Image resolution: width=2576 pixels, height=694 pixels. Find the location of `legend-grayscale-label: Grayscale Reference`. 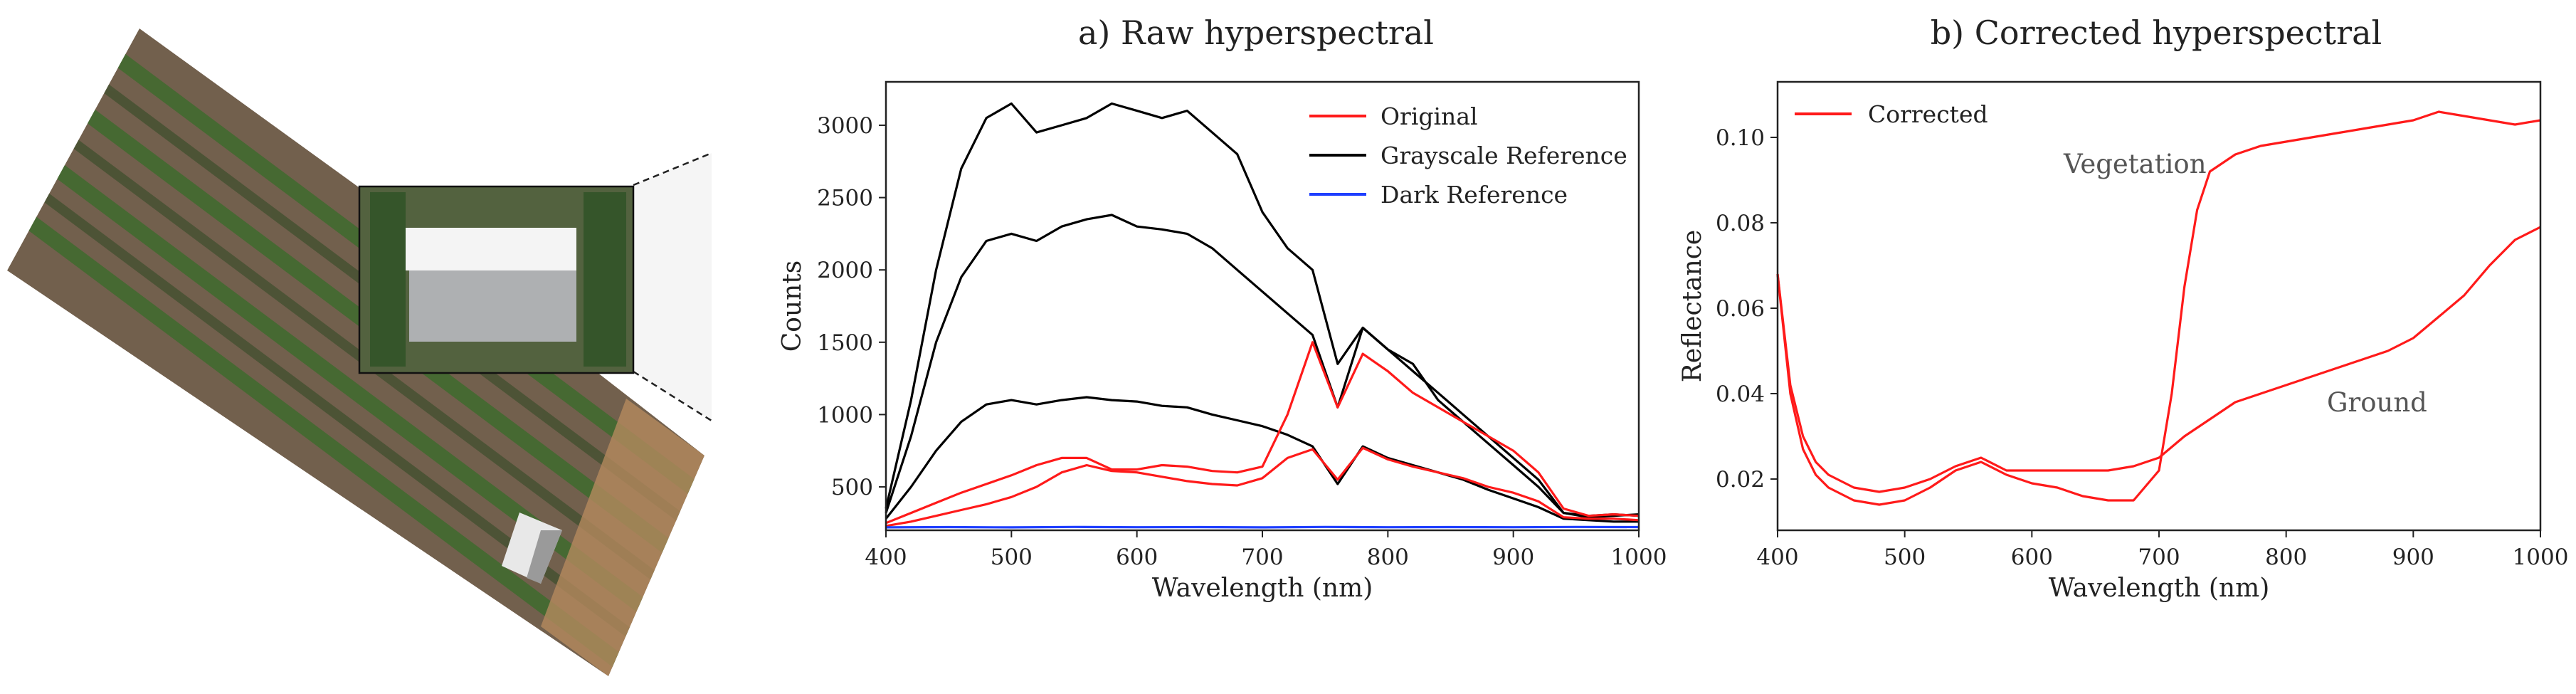

legend-grayscale-label: Grayscale Reference is located at coordinates (1504, 155).